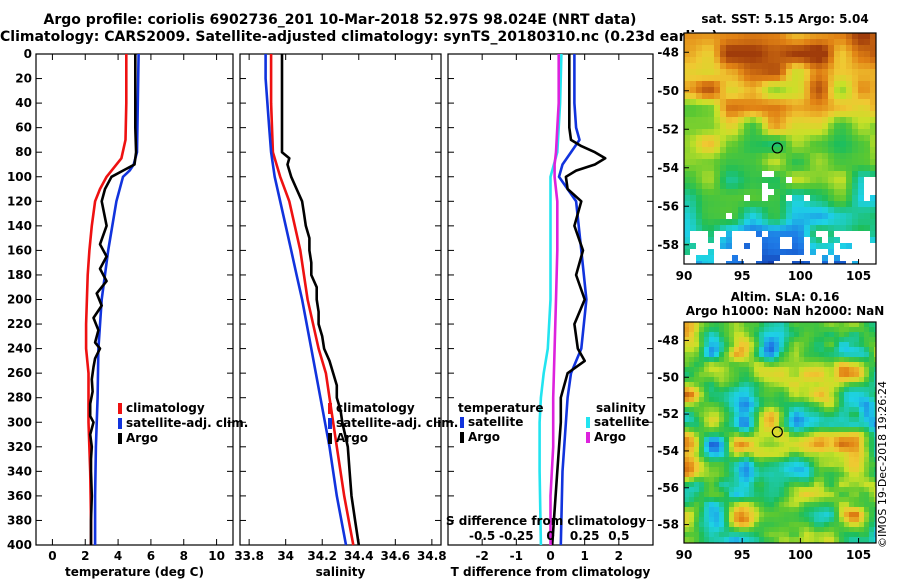 The image size is (900, 580). Describe the element at coordinates (19, 300) in the screenshot. I see `y-tick-label: 200` at that location.